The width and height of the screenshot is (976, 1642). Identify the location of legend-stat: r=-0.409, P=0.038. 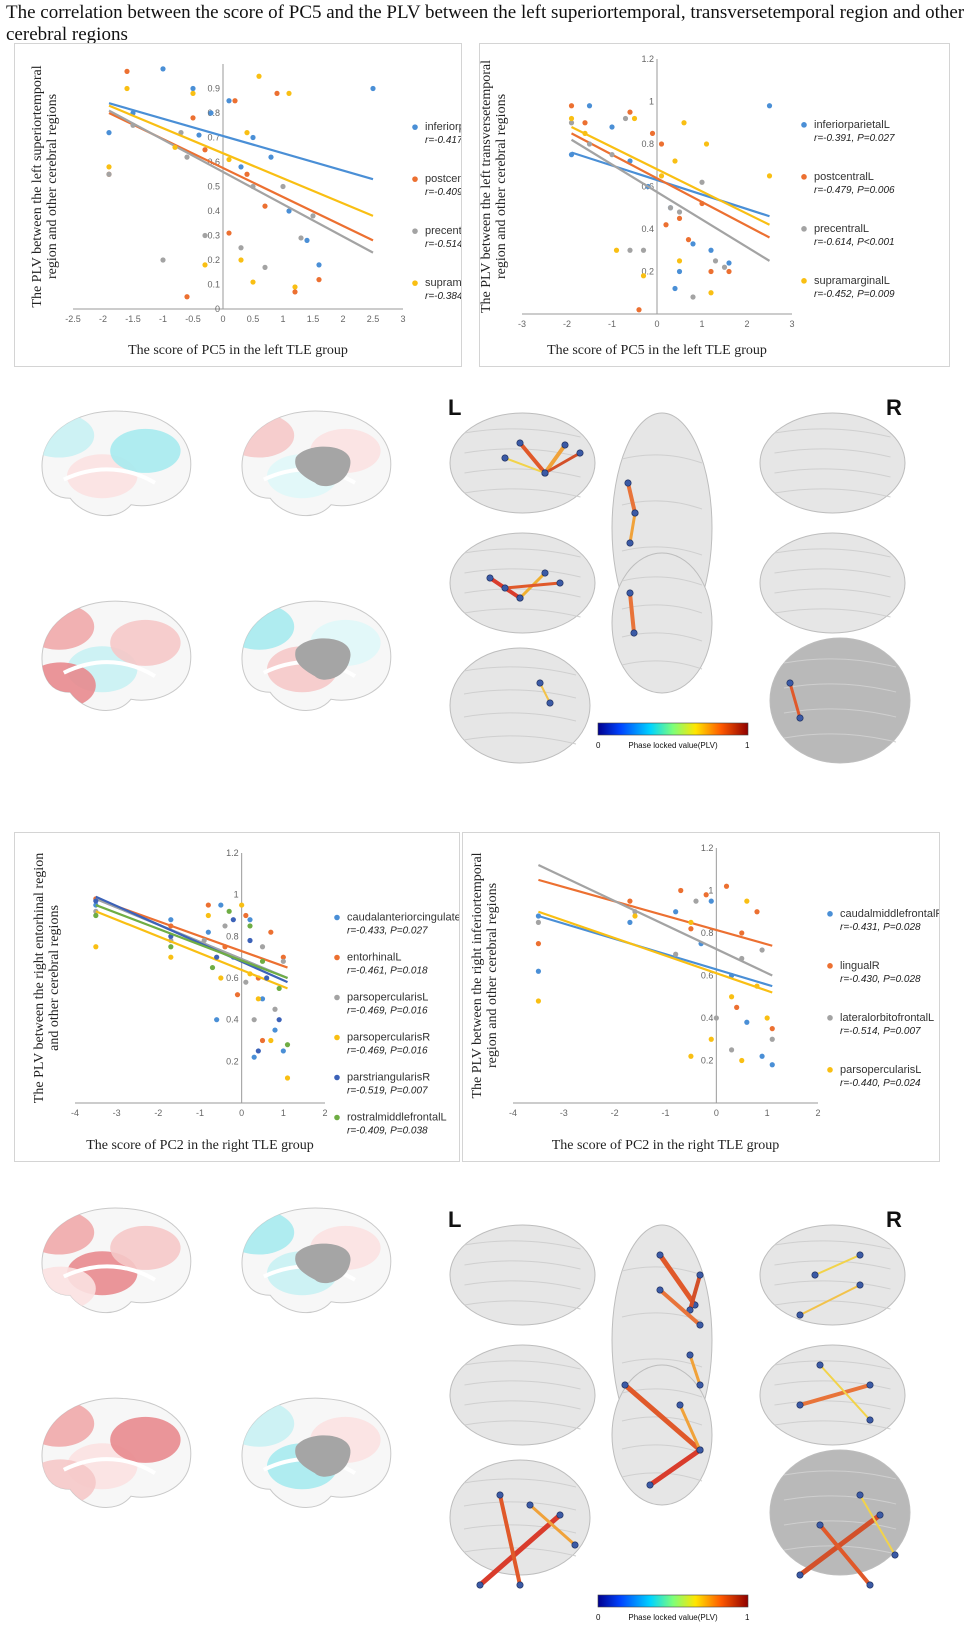
(387, 1131).